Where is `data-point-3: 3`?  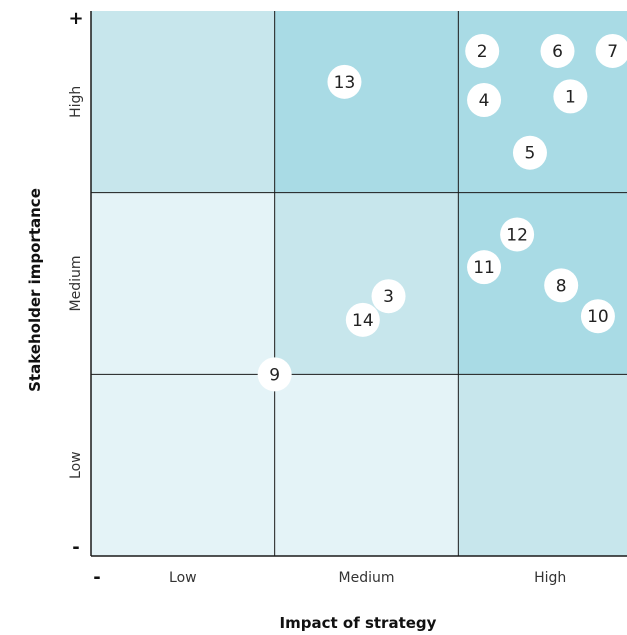 data-point-3: 3 is located at coordinates (388, 296).